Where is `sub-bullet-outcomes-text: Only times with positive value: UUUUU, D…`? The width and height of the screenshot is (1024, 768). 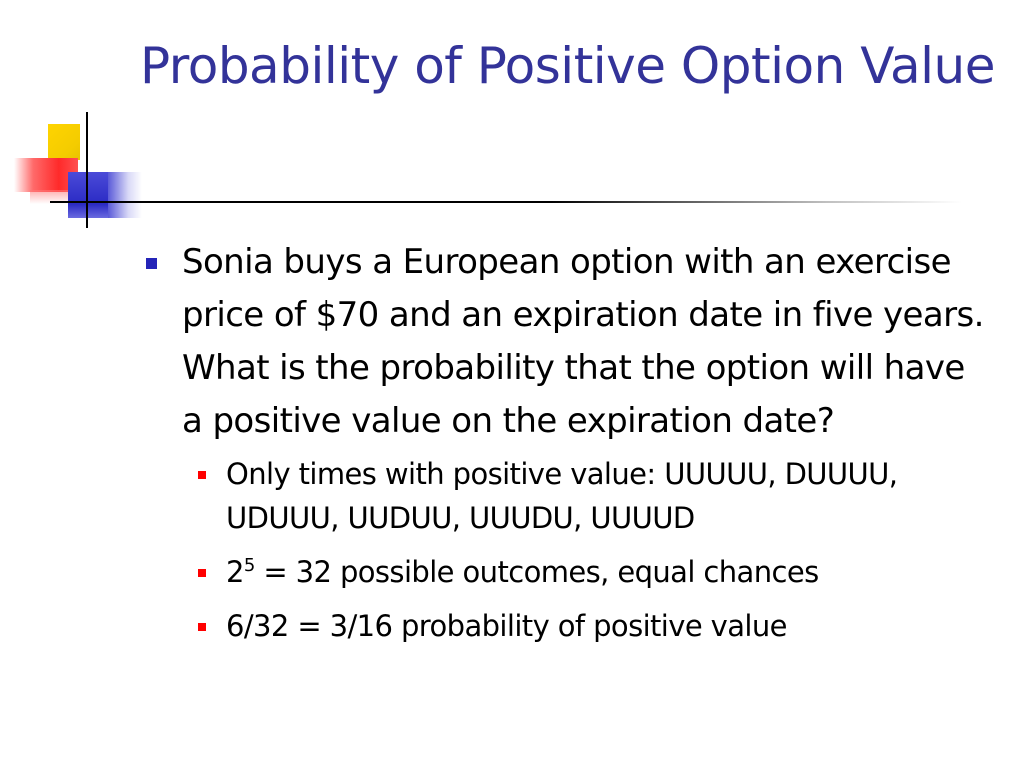
sub-bullet-outcomes-text: Only times with positive value: UUUUU, D… is located at coordinates (562, 496).